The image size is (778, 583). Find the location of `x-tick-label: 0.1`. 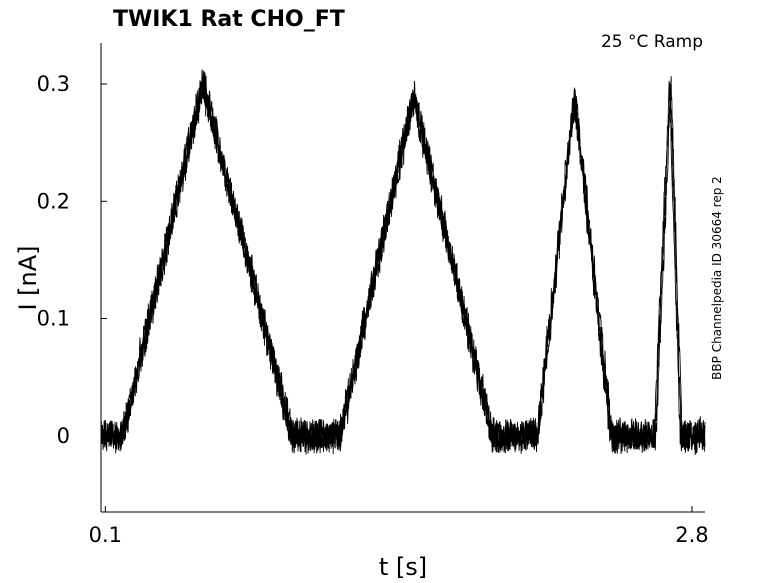

x-tick-label: 0.1 is located at coordinates (105, 535).